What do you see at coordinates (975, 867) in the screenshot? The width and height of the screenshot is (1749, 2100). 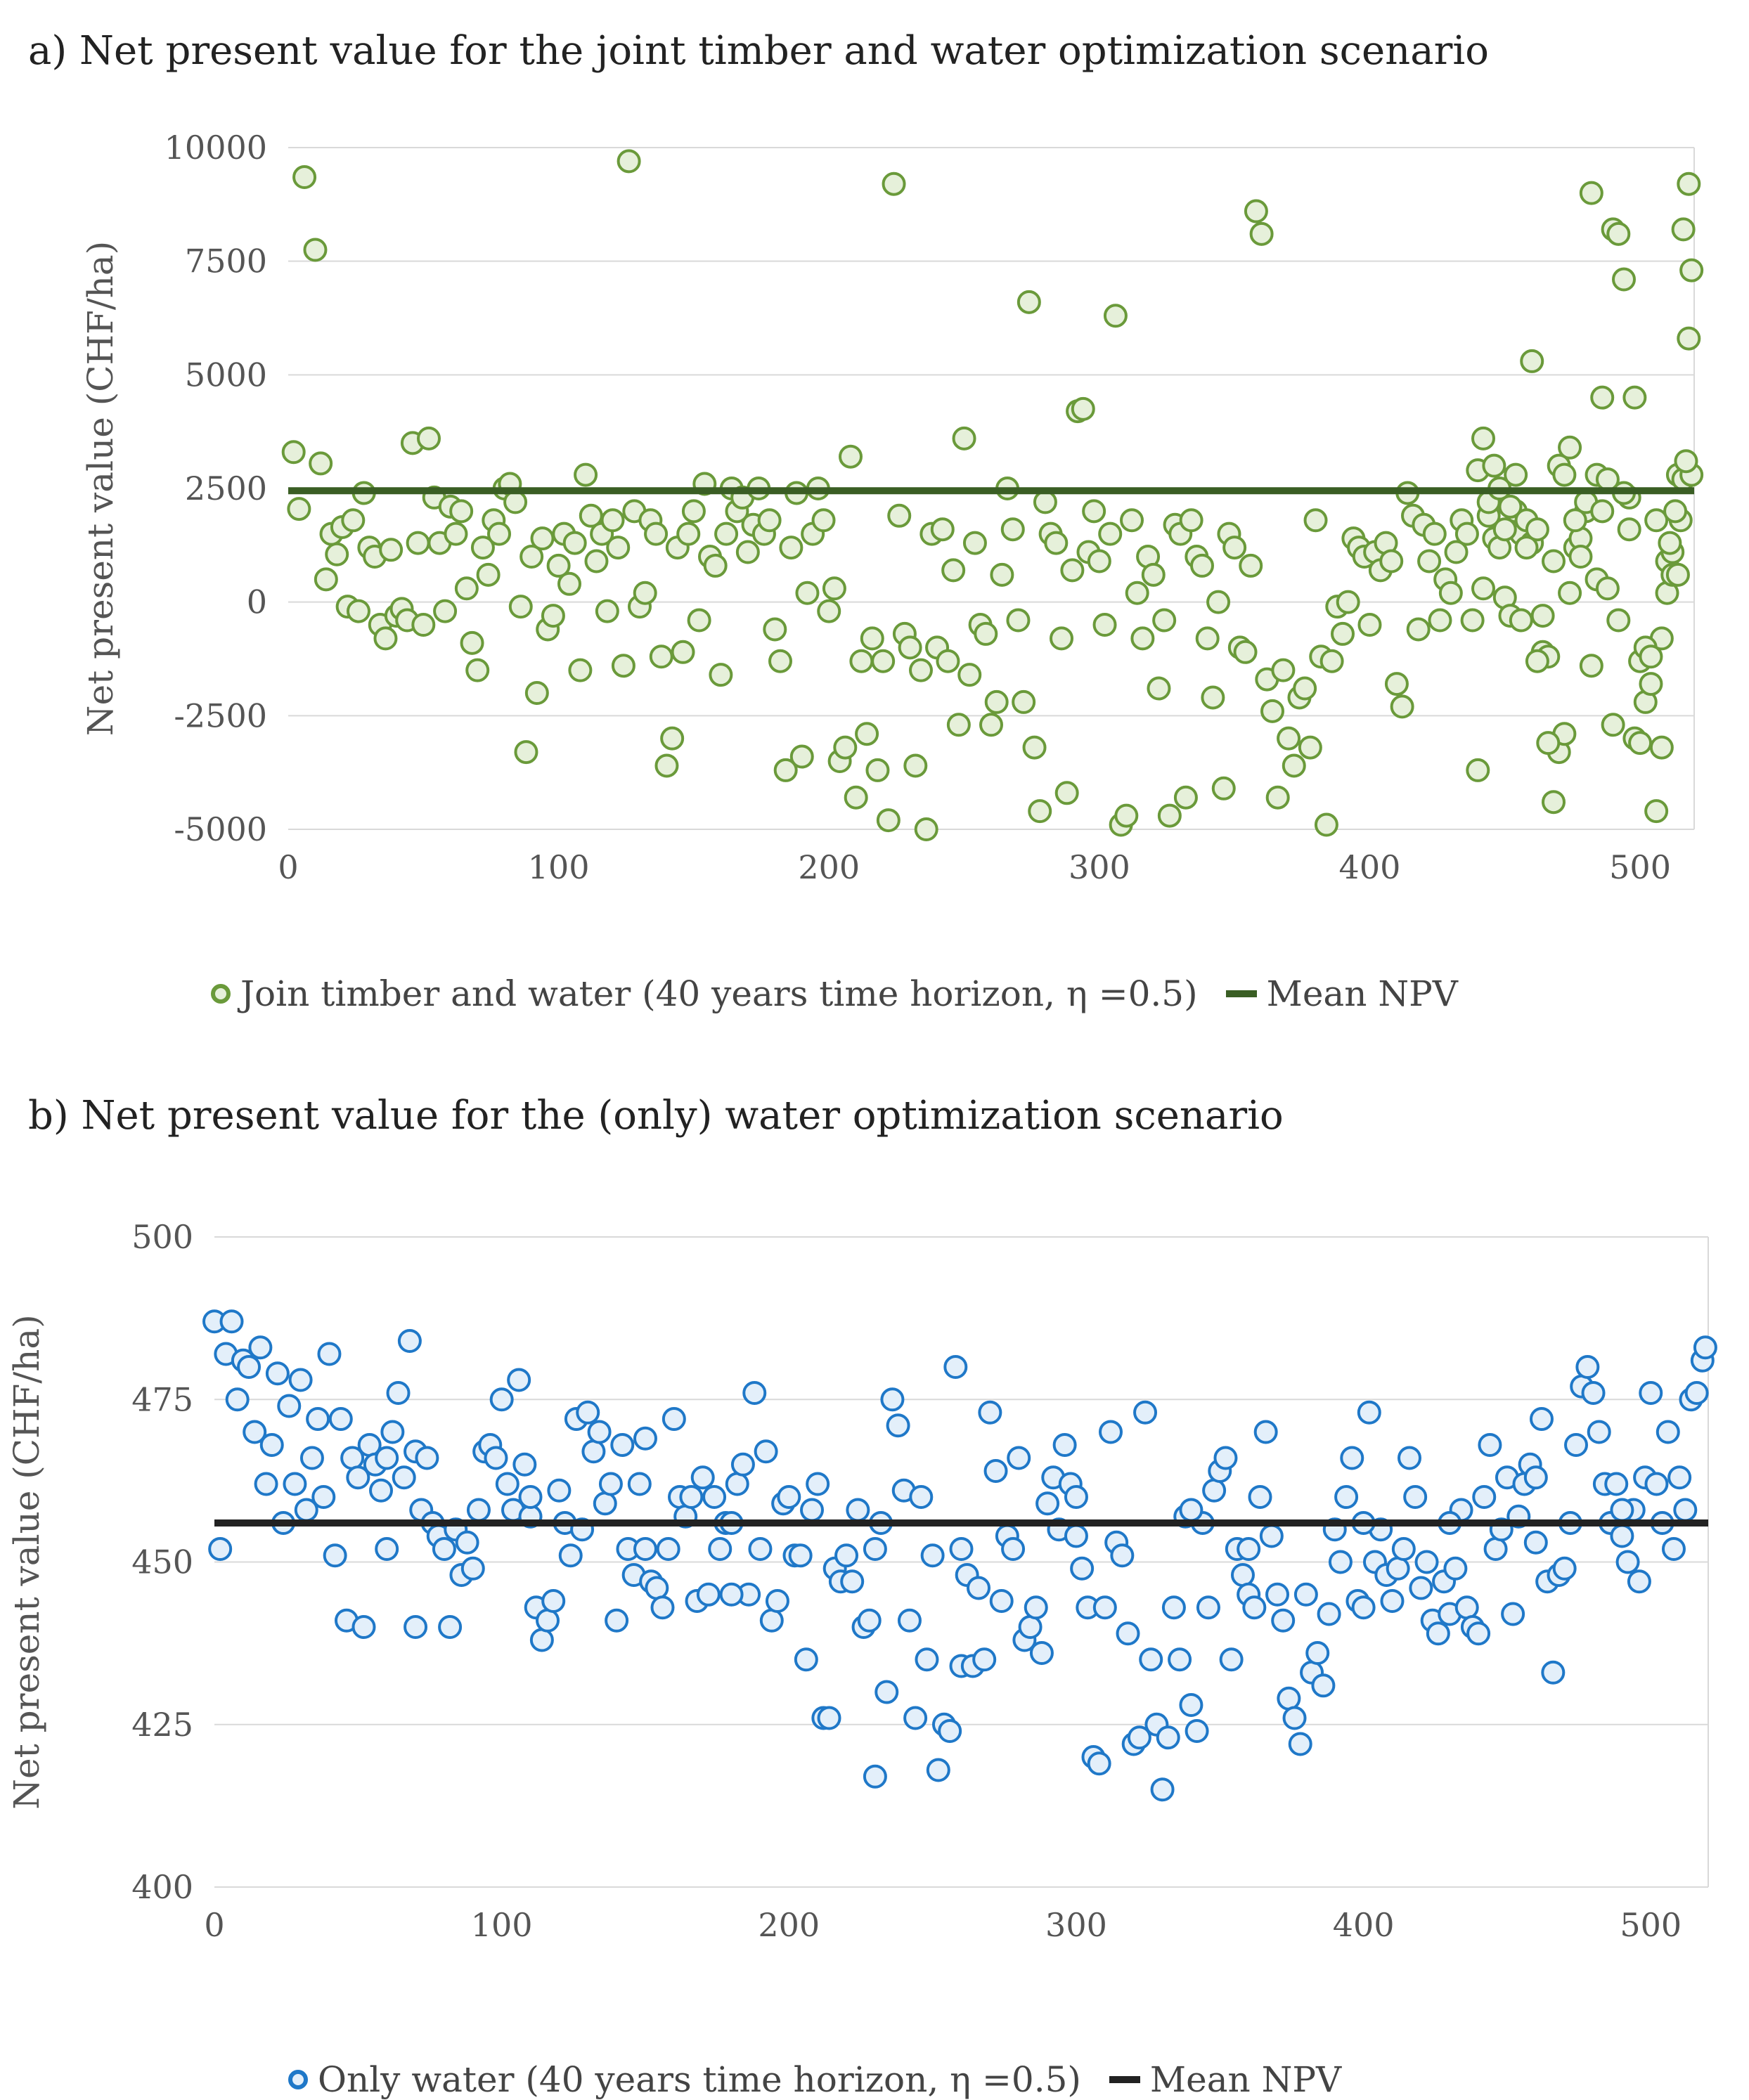 I see `x-axis: 0 100 200 300 400 500` at bounding box center [975, 867].